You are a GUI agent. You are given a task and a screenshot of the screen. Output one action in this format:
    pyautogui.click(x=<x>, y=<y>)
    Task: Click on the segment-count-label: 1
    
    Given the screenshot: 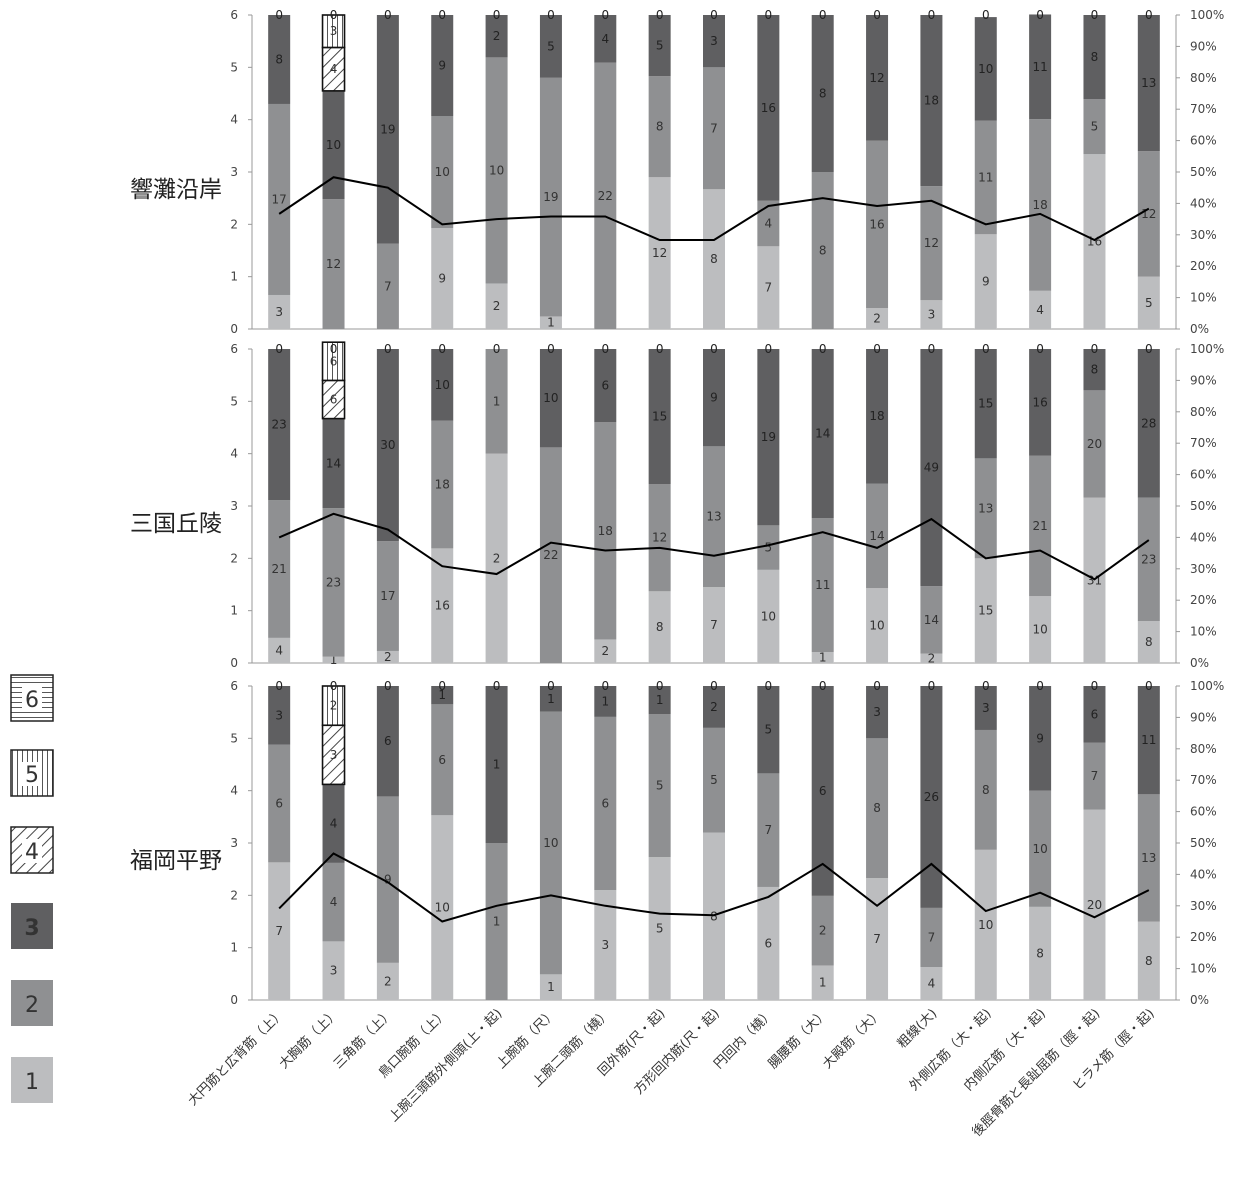 What is the action you would take?
    pyautogui.click(x=551, y=323)
    